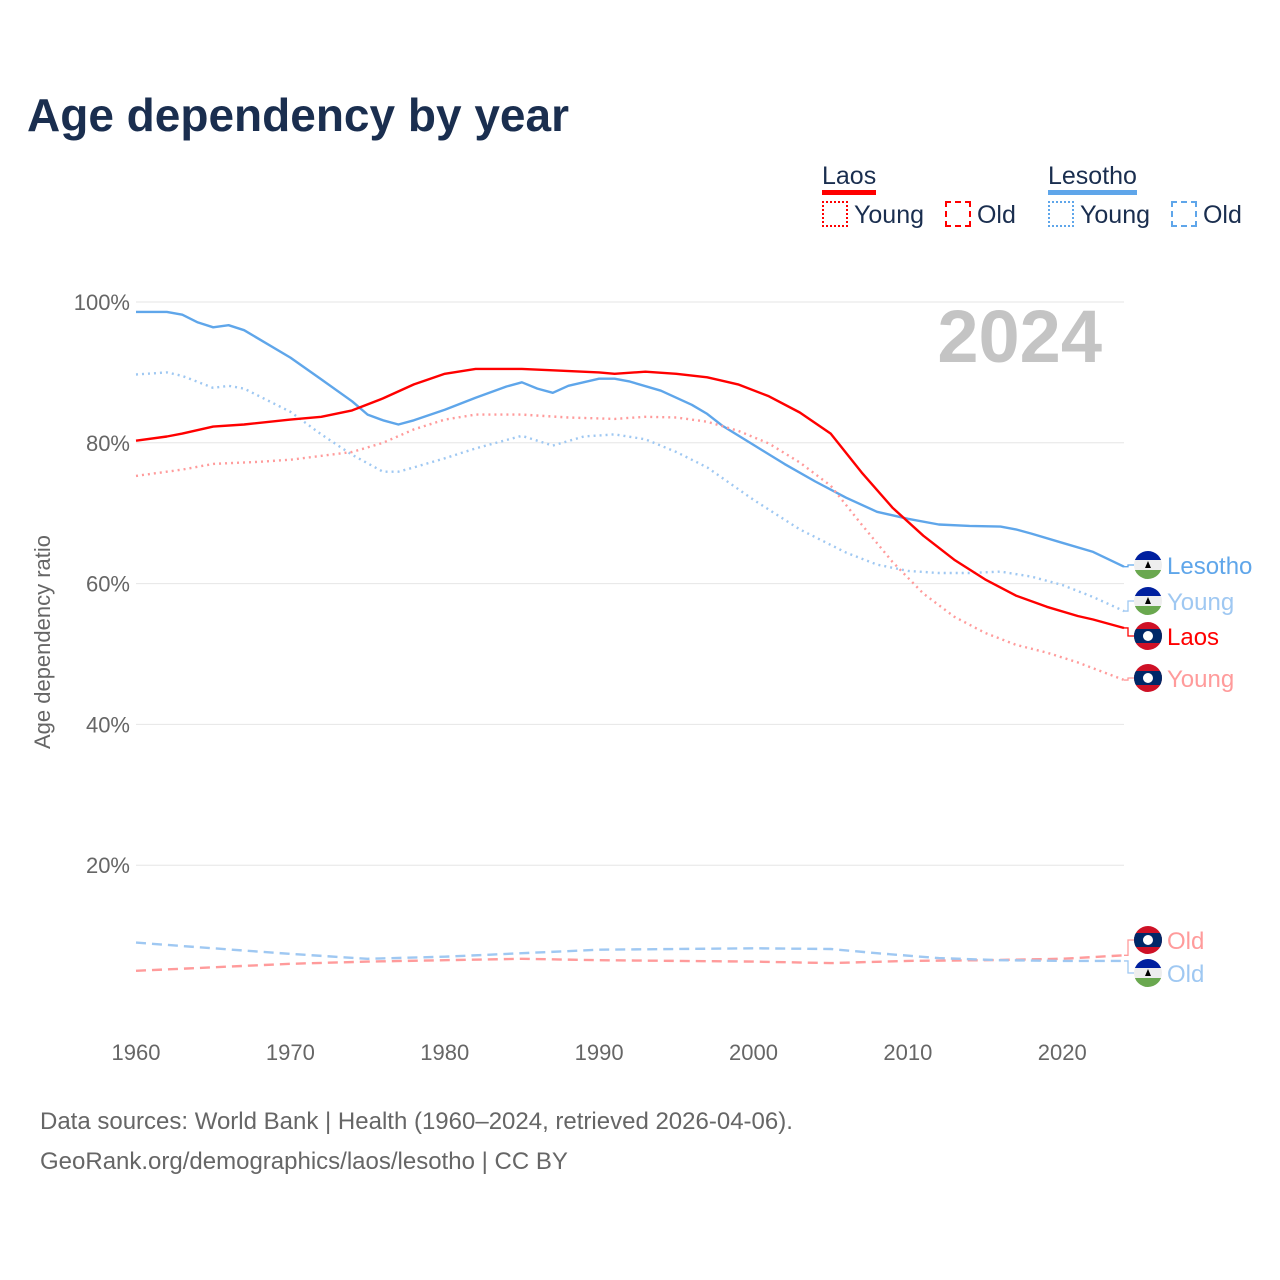  I want to click on x-tick-label: 1990, so click(599, 1052).